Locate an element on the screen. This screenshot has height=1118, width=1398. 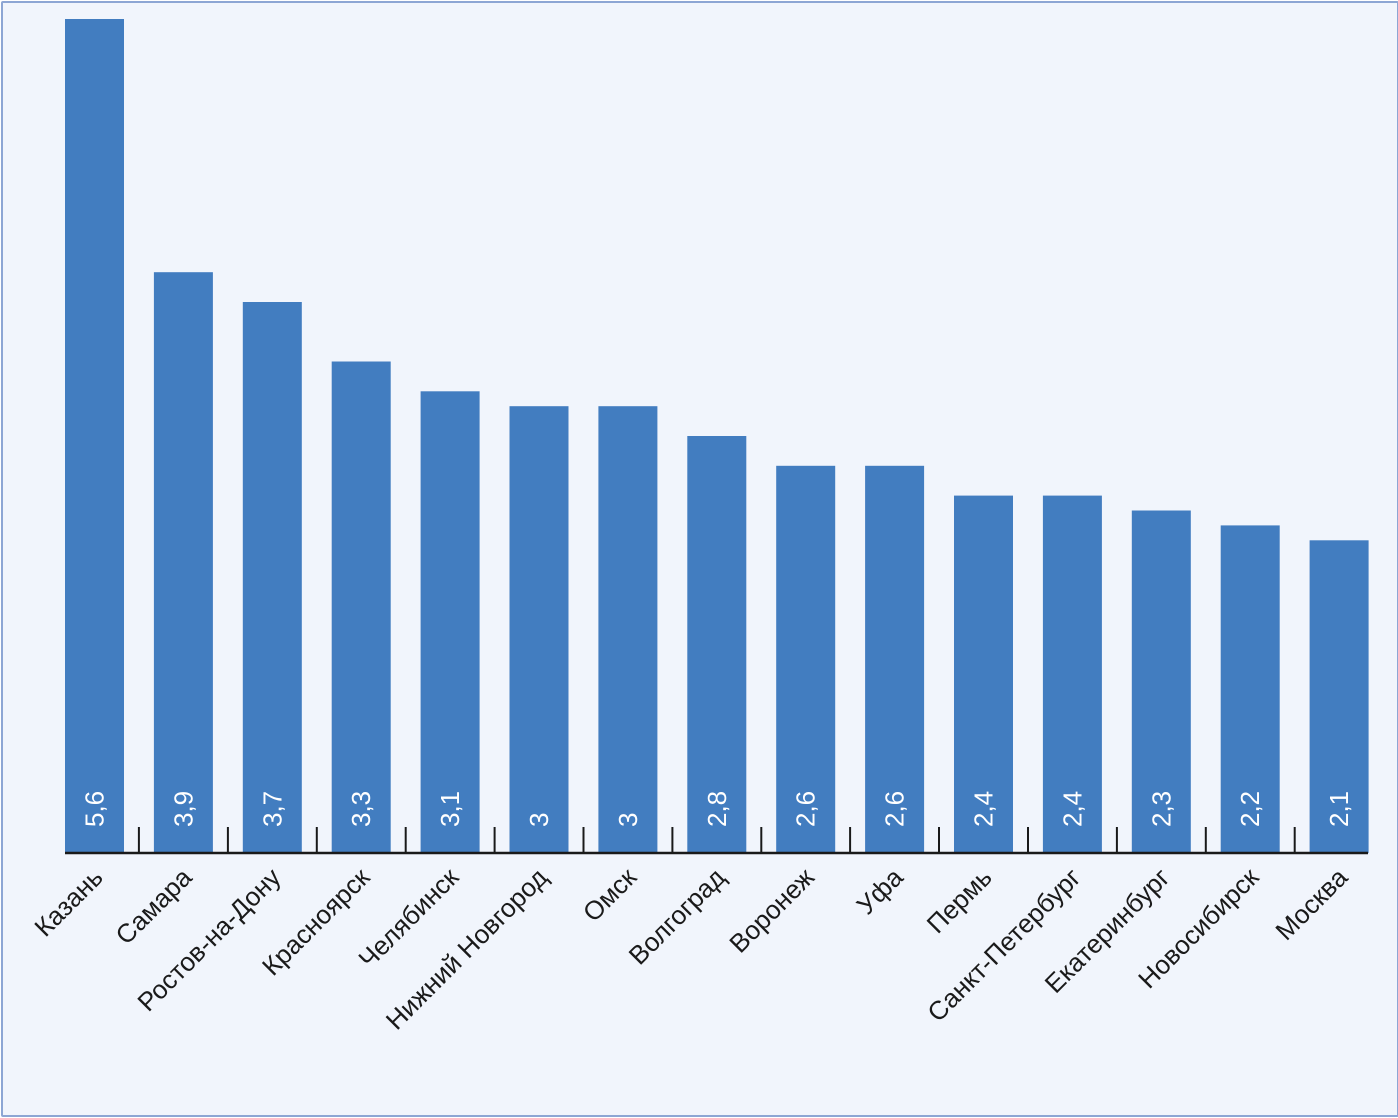
value-label-11: 2,4 is located at coordinates (984, 809).